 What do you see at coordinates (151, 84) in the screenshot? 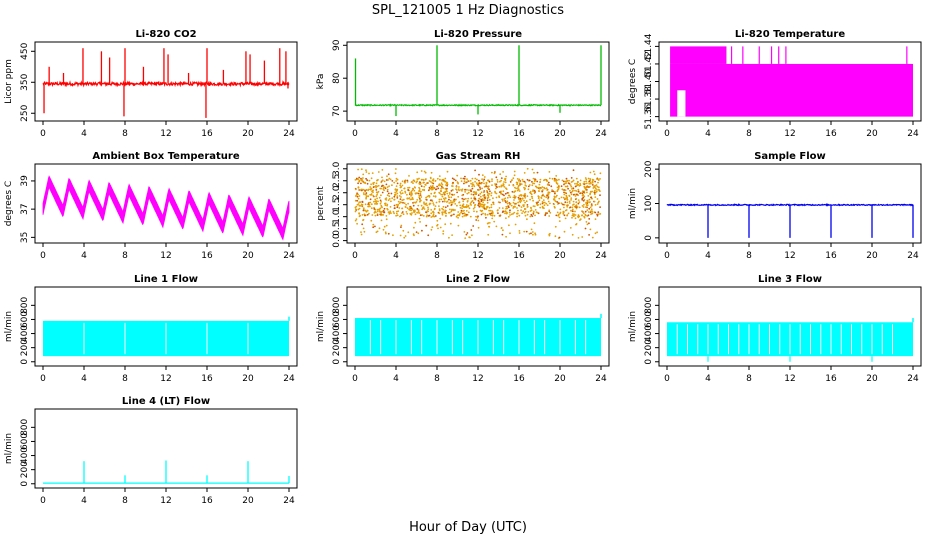
I see `panel-1: Li-820 CO2 Licor ppm 0 4 8 12 16 20 24 250 350 450` at bounding box center [151, 84].